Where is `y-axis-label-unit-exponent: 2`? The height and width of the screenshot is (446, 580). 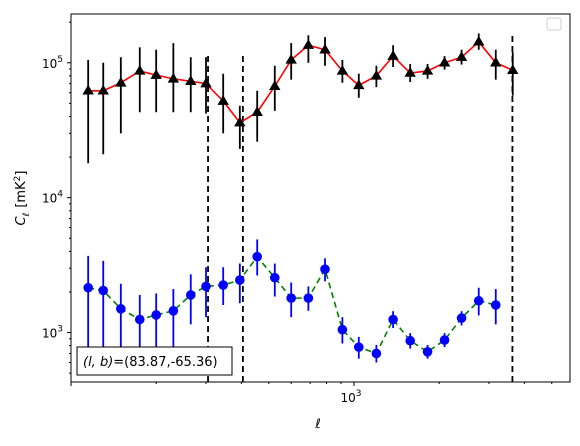
y-axis-label-unit-exponent: 2 is located at coordinates (18, 179).